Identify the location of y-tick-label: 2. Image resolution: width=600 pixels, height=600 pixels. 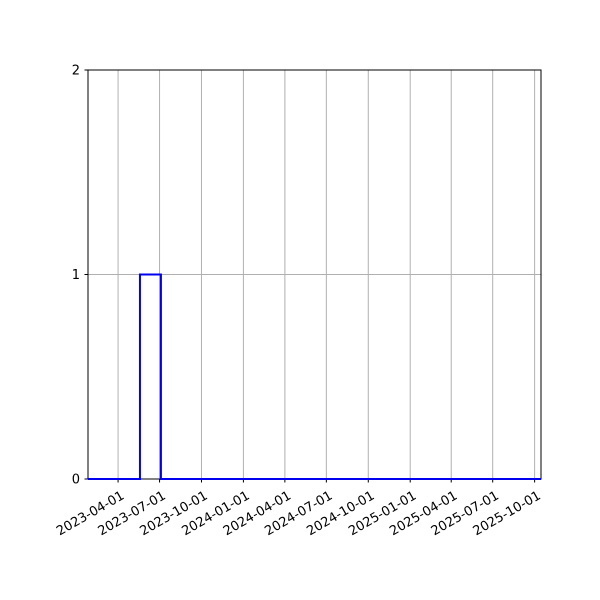
(76, 71).